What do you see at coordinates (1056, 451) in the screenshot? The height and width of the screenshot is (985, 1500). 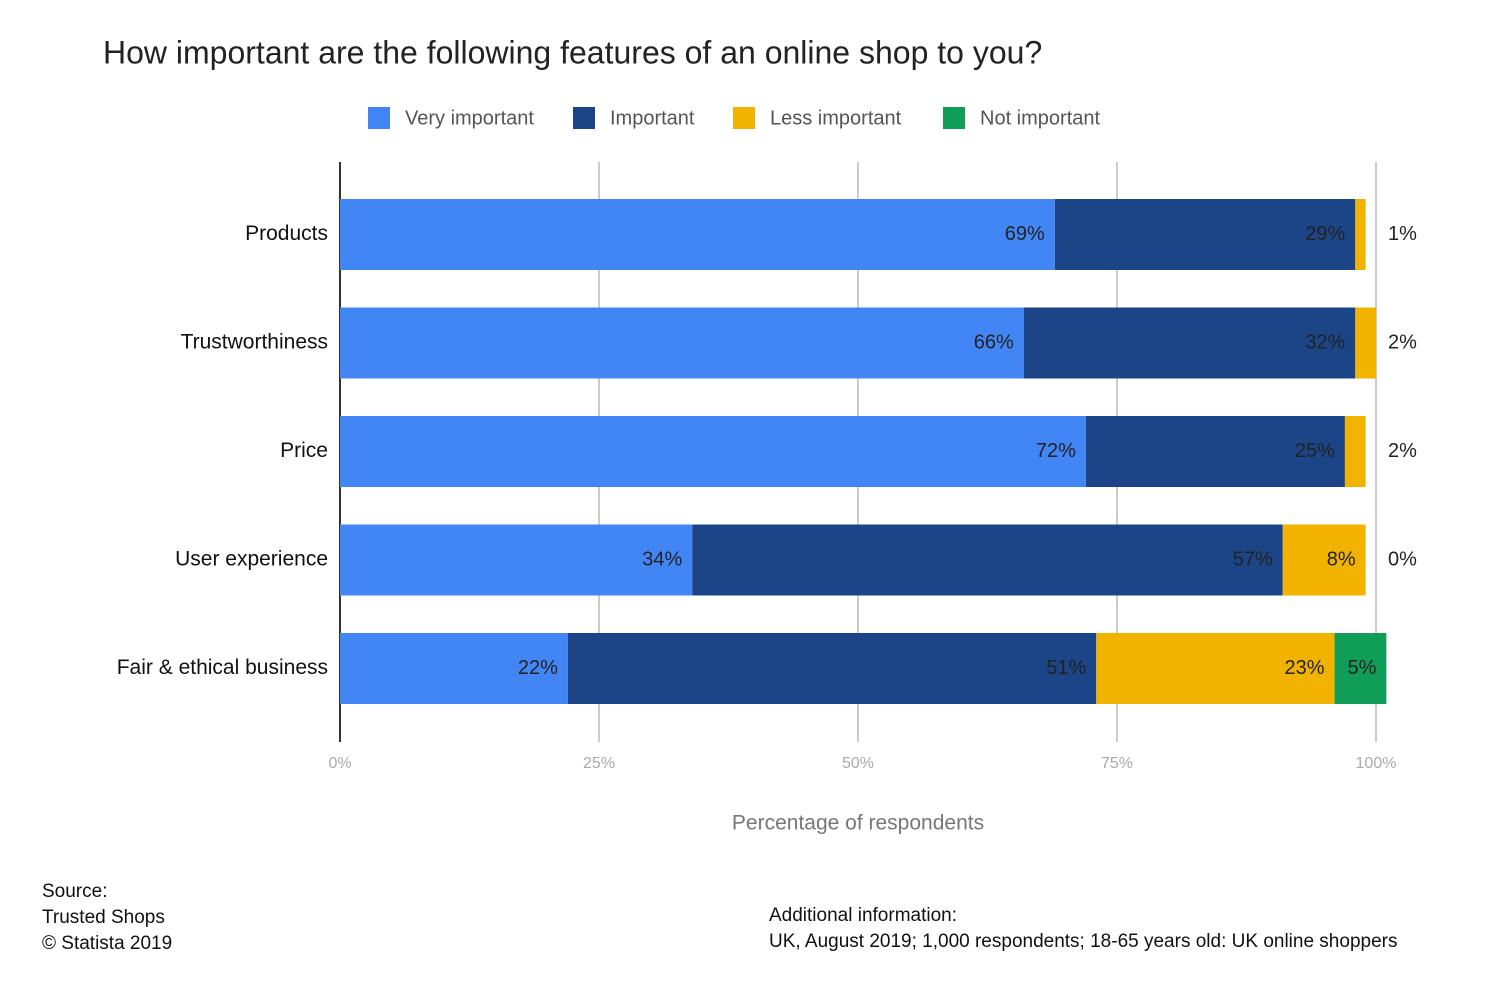 I see `data-label: 72%` at bounding box center [1056, 451].